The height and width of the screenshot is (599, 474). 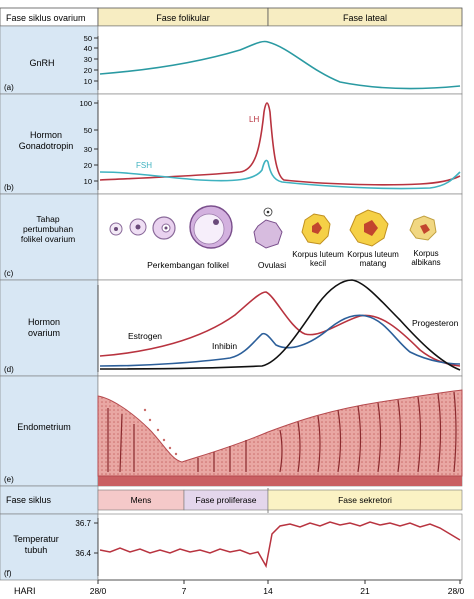 I want to click on temperature-letter: (f), so click(x=8, y=573).